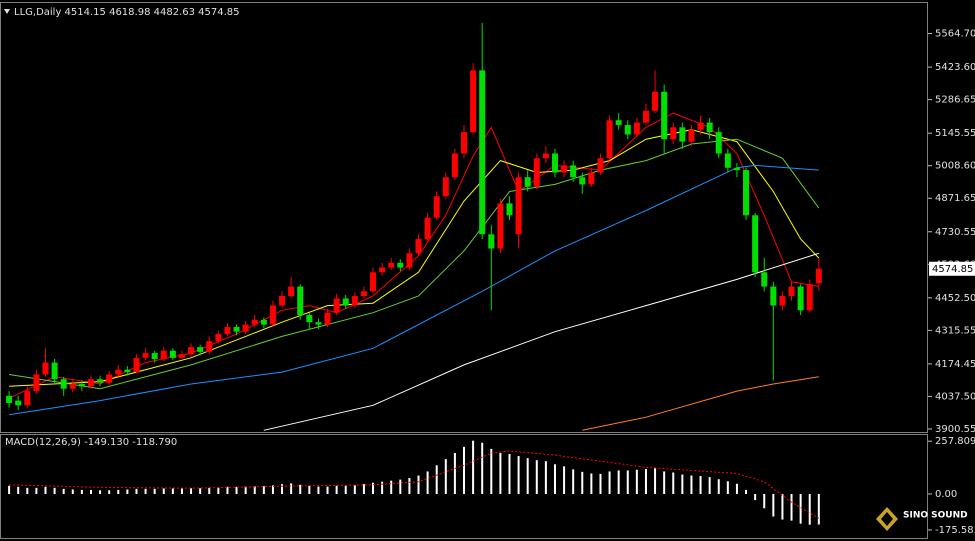  What do you see at coordinates (955, 133) in the screenshot?
I see `y-tick-label: 5145.55` at bounding box center [955, 133].